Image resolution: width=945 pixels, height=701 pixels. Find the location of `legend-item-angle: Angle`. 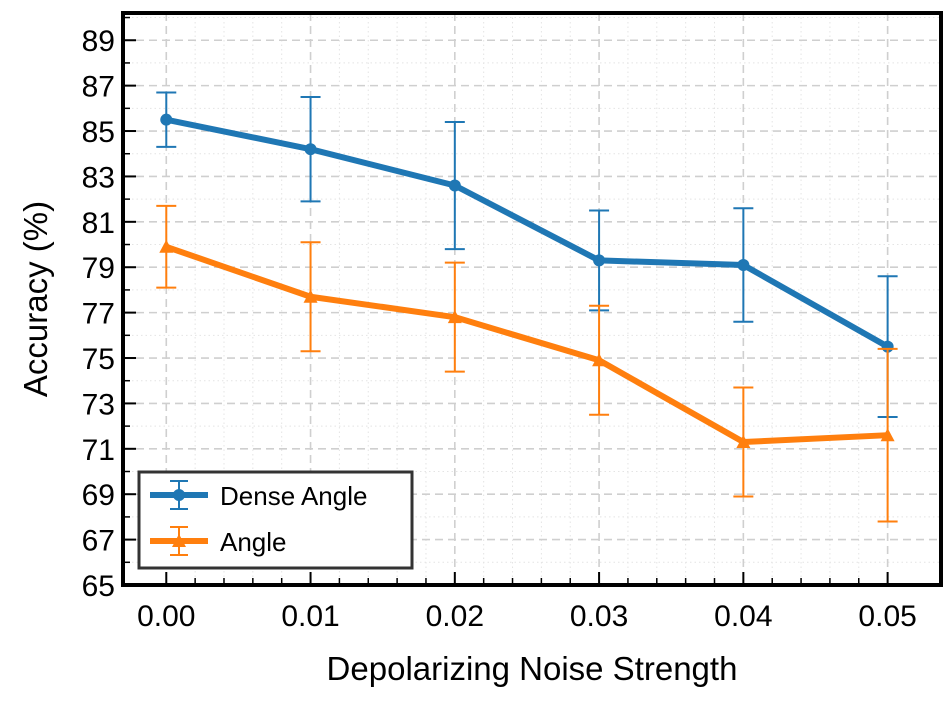

legend-item-angle: Angle is located at coordinates (218, 541).